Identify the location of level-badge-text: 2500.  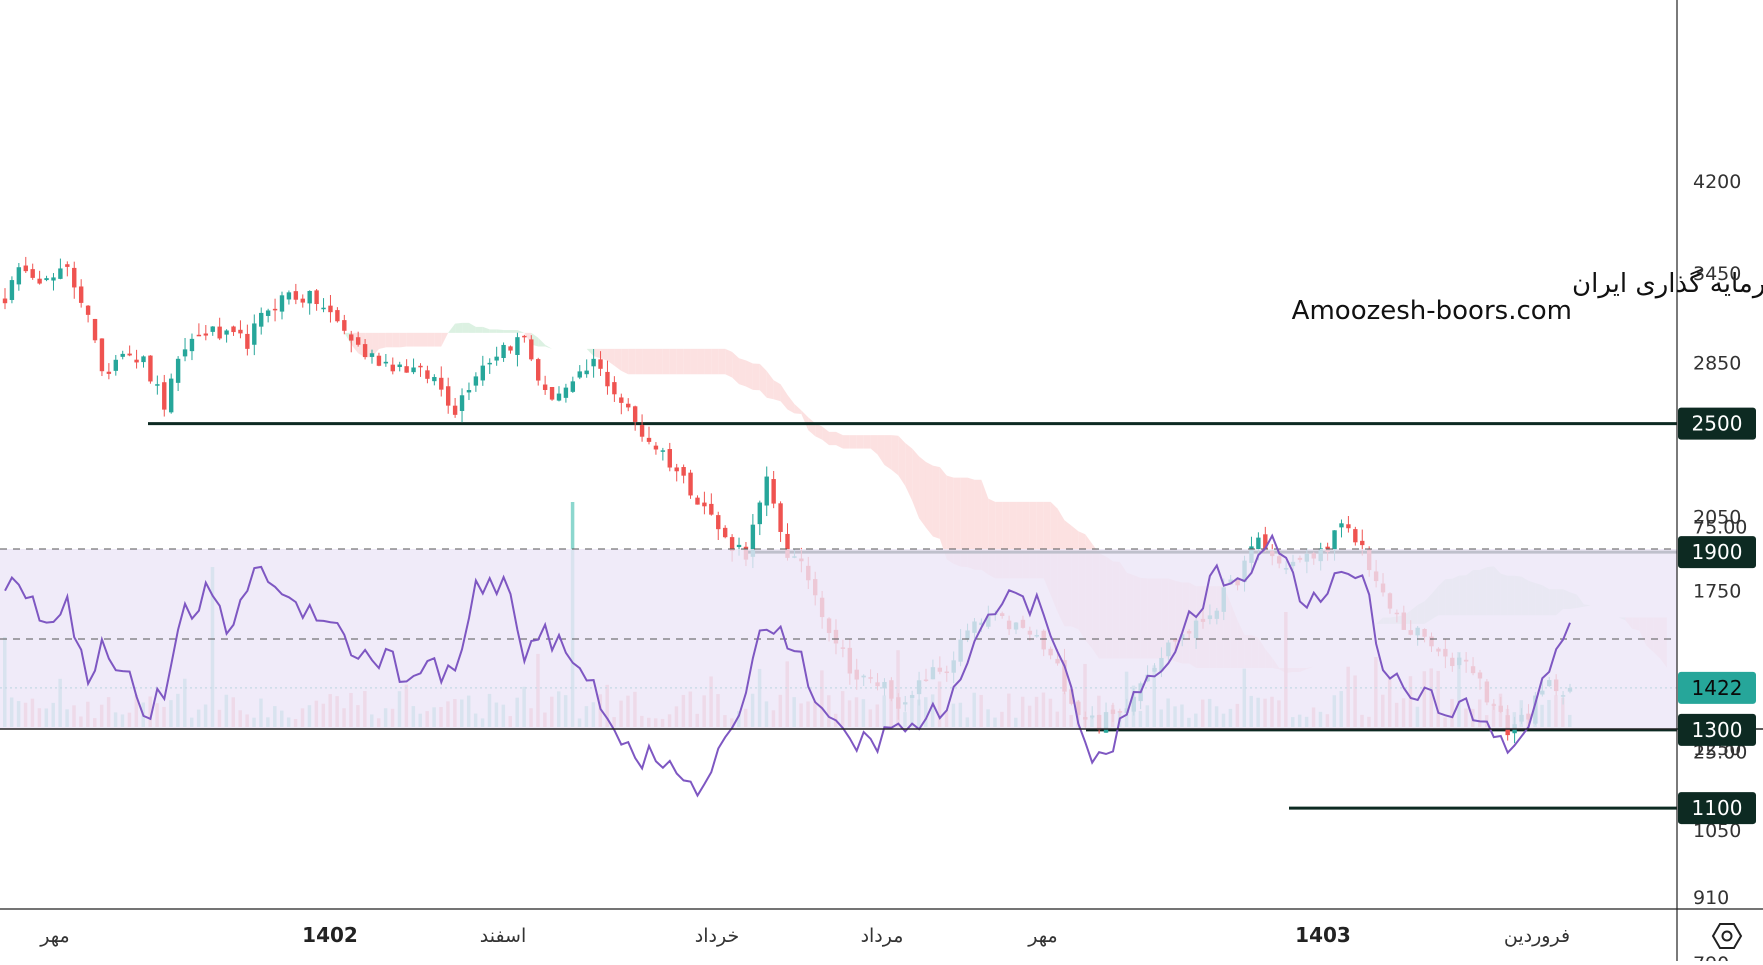
(1717, 424).